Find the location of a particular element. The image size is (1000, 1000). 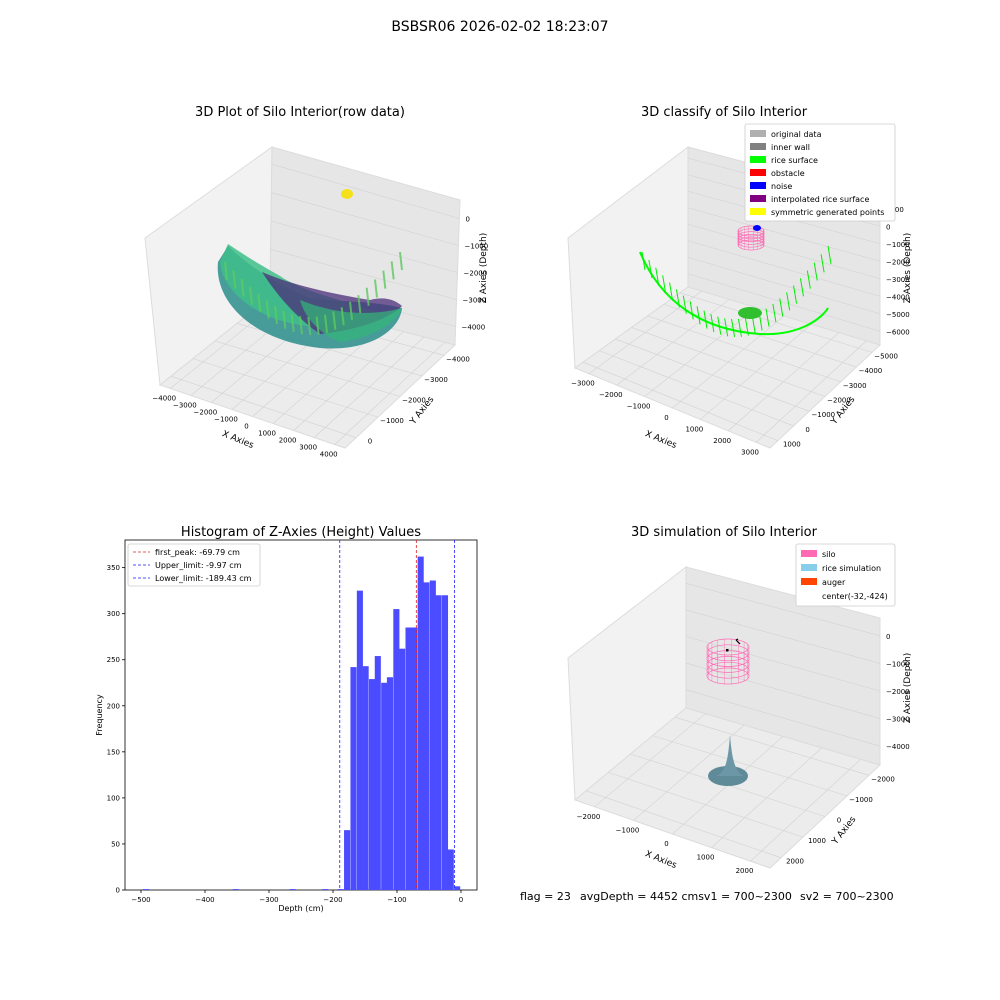

histogram-legend-label: Upper_limit: -9.97 cm is located at coordinates (198, 565).